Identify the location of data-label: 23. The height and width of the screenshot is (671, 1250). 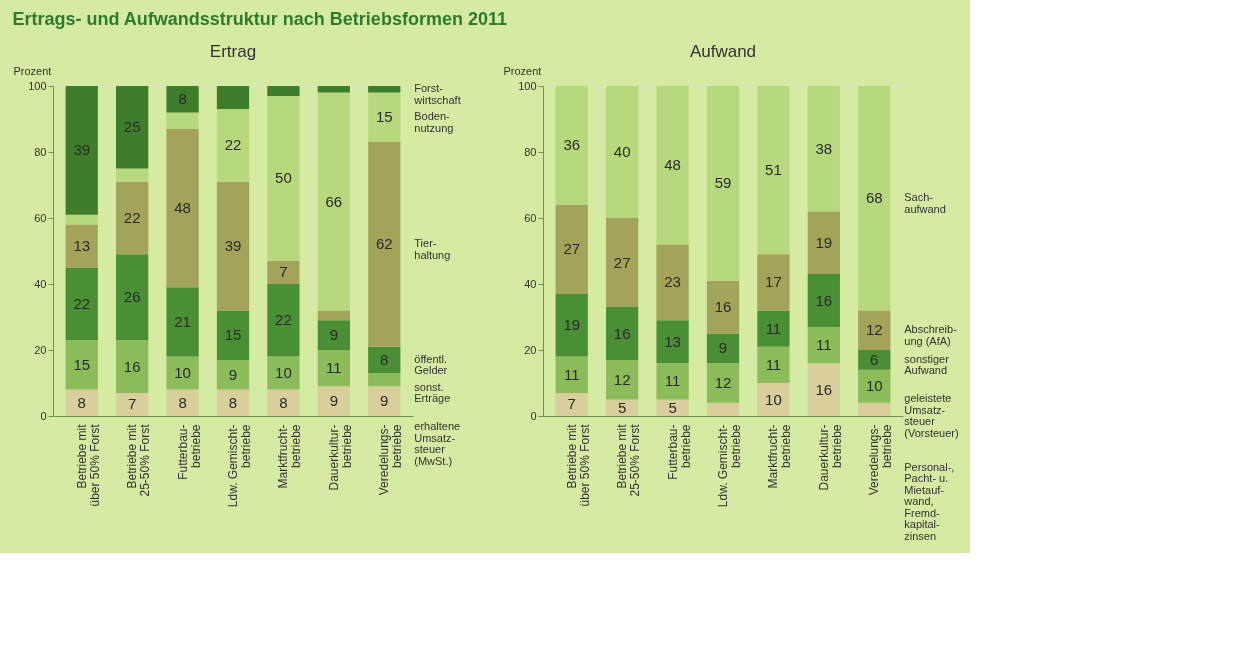
(672, 282).